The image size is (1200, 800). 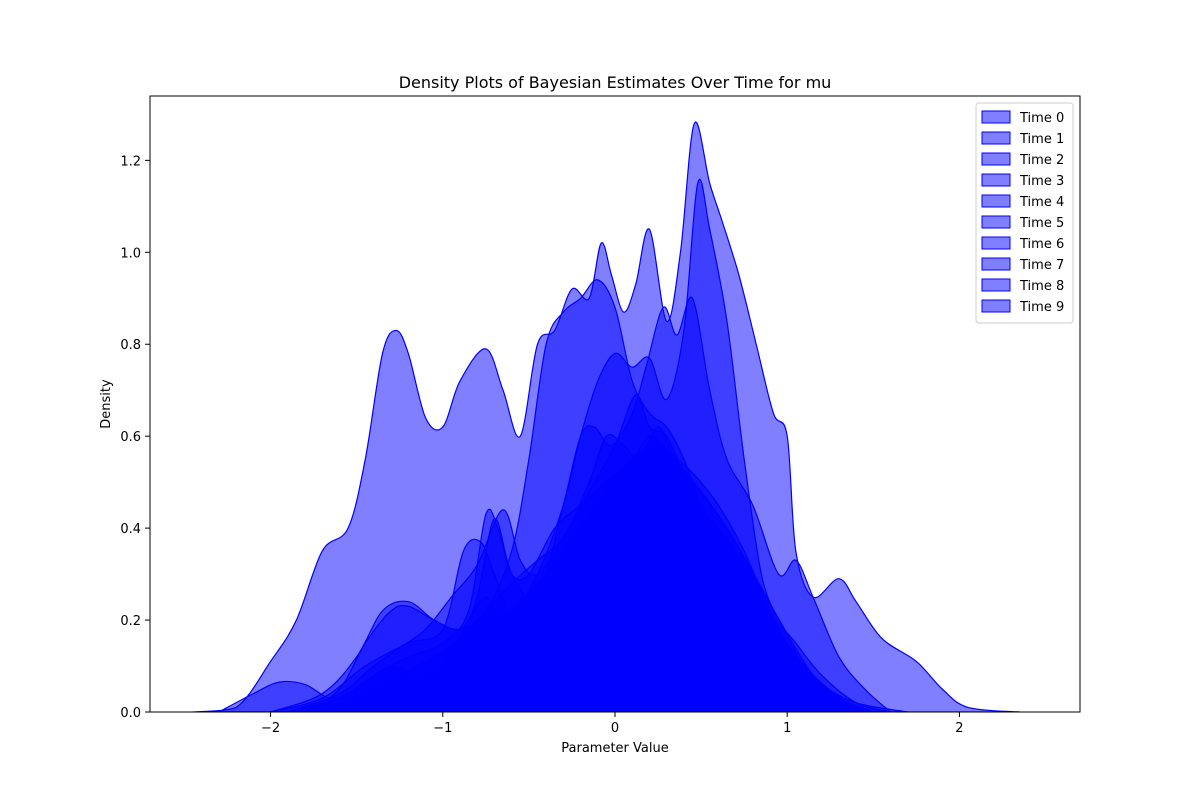 I want to click on x-tick-label: −2, so click(x=270, y=728).